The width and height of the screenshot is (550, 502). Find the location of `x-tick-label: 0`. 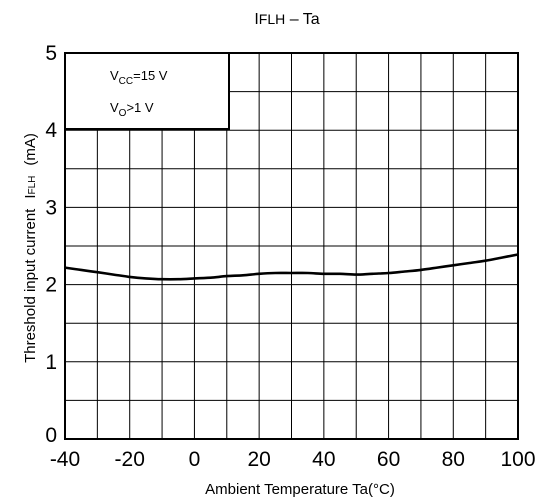

x-tick-label: 0 is located at coordinates (195, 459).